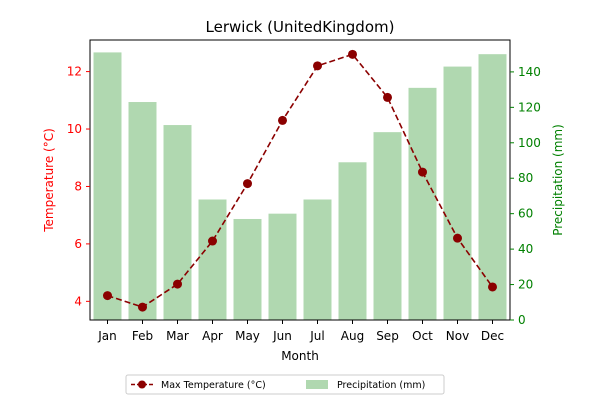  I want to click on y-left-tick-label: 6, so click(78, 244).